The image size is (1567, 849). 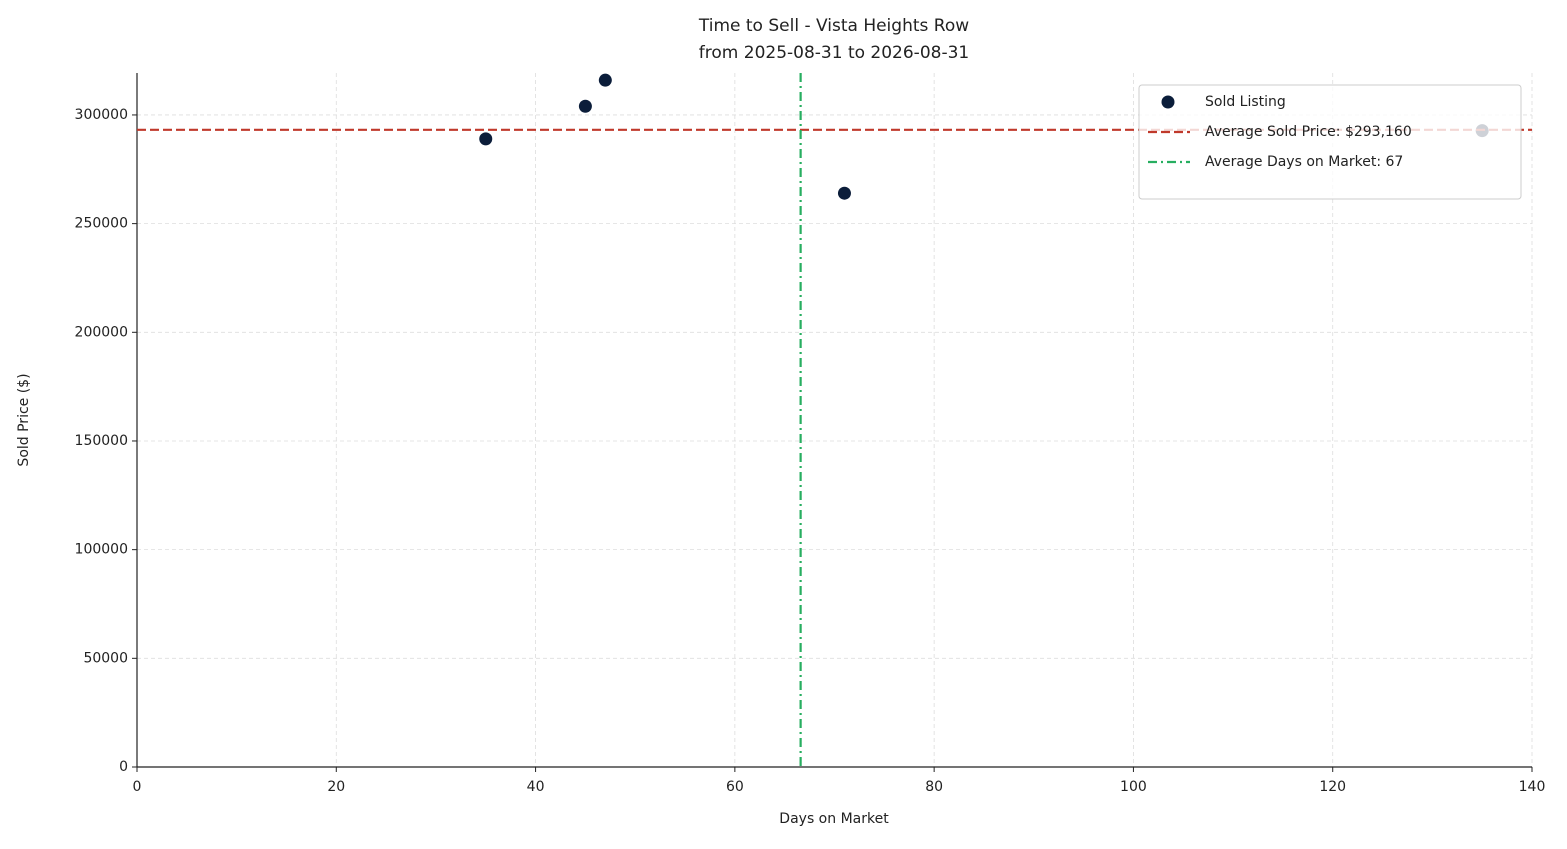 I want to click on x-tick-label: 20, so click(x=336, y=787).